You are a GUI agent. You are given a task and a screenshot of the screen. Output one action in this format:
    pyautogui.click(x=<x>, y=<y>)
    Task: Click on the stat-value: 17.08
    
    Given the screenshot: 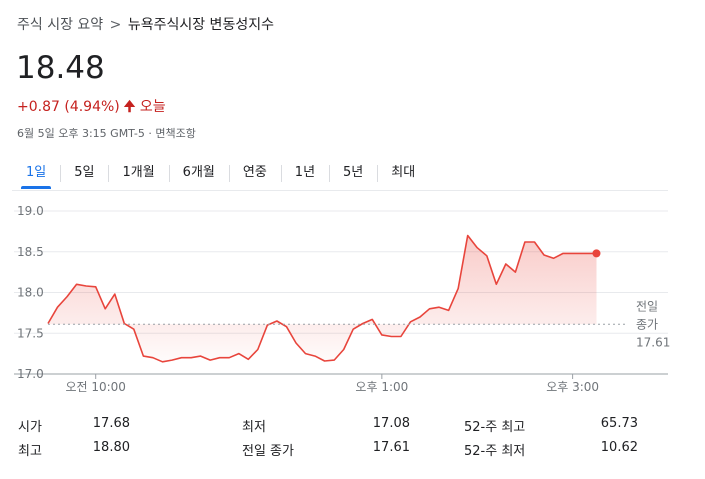 What is the action you would take?
    pyautogui.click(x=391, y=423)
    